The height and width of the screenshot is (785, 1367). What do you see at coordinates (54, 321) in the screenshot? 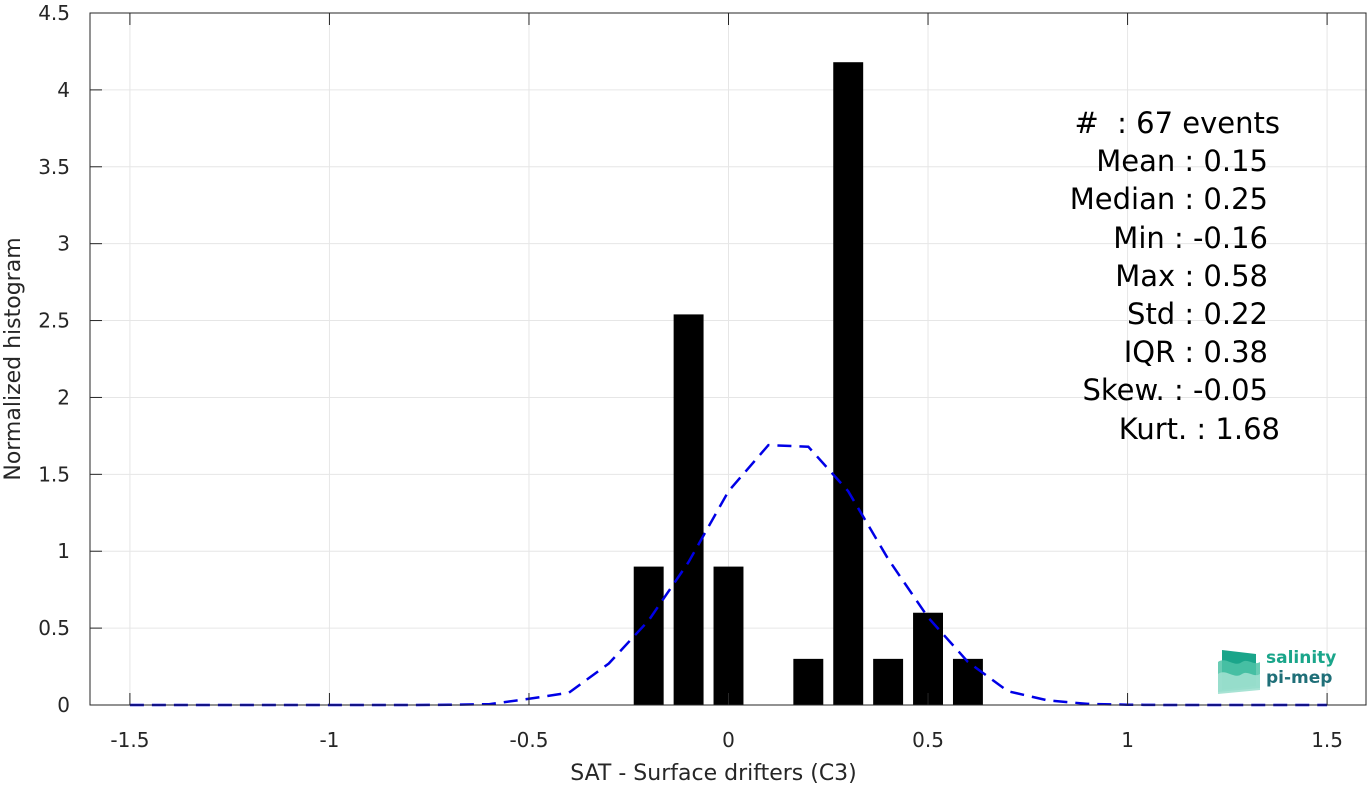
I see `y-tick-label: 2.5` at bounding box center [54, 321].